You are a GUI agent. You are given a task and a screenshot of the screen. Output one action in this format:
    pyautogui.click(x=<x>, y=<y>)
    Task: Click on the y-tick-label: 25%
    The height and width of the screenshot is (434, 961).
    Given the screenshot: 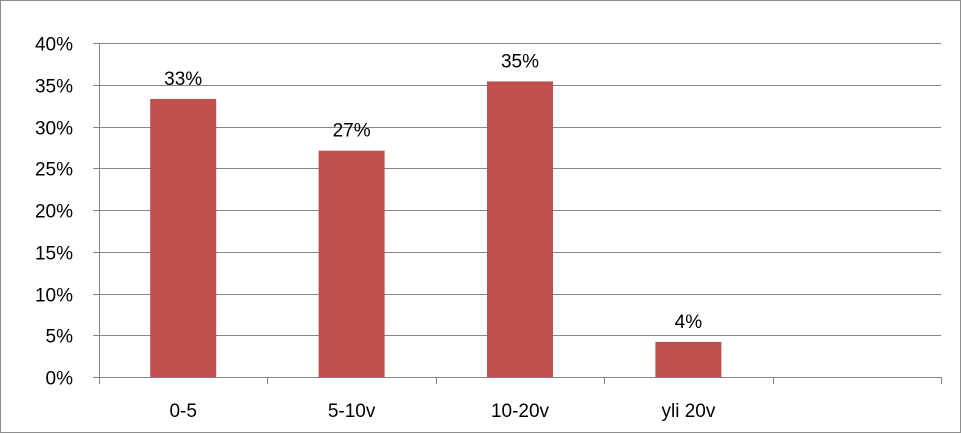 What is the action you would take?
    pyautogui.click(x=54, y=170)
    